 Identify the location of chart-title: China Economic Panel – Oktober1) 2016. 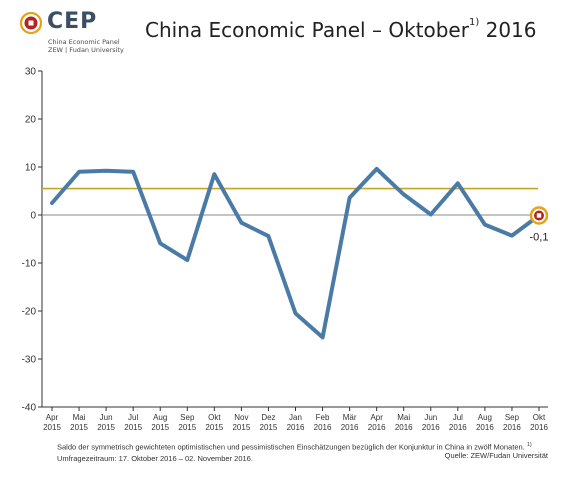
(341, 29).